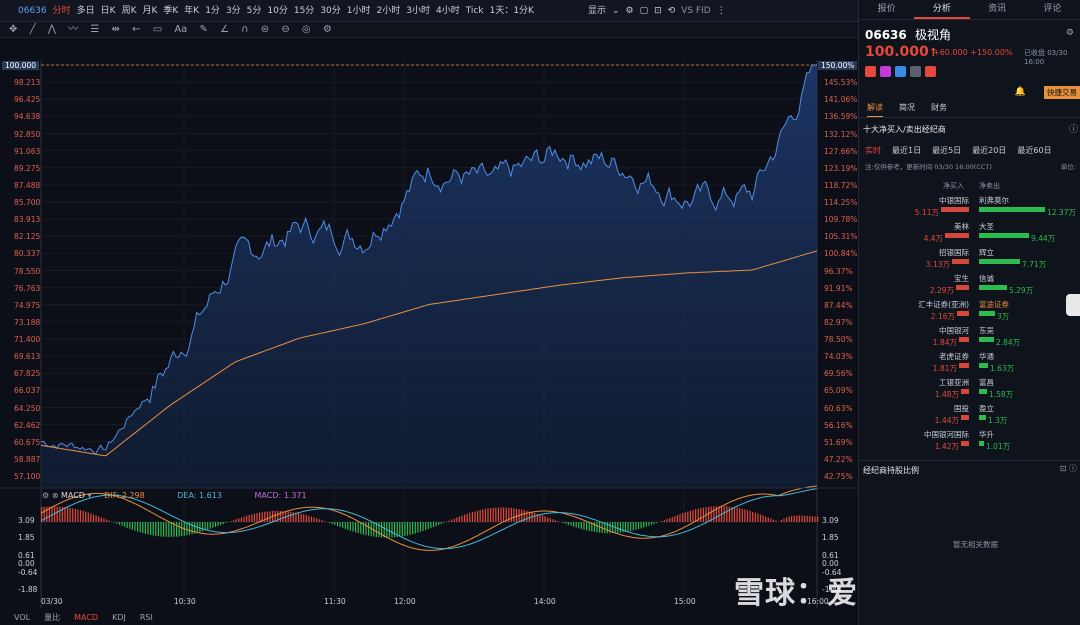 This screenshot has height=625, width=1080. Describe the element at coordinates (875, 108) in the screenshot. I see `sub-tab: 解读` at that location.